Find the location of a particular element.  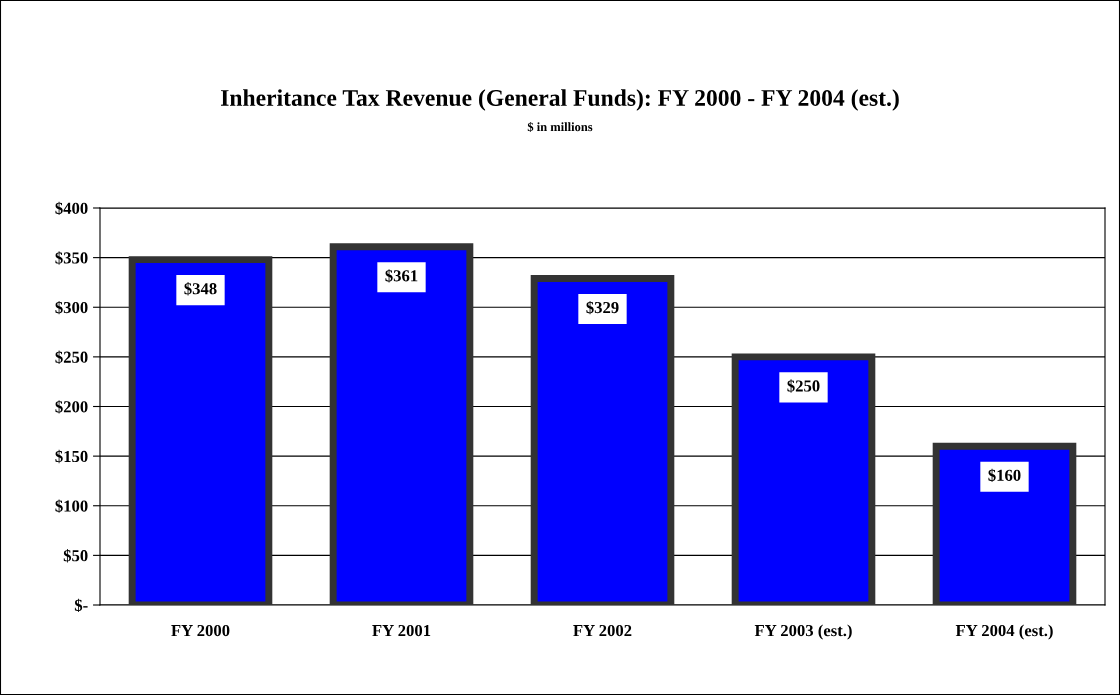

x-tick-label: FY 2001 is located at coordinates (401, 630).